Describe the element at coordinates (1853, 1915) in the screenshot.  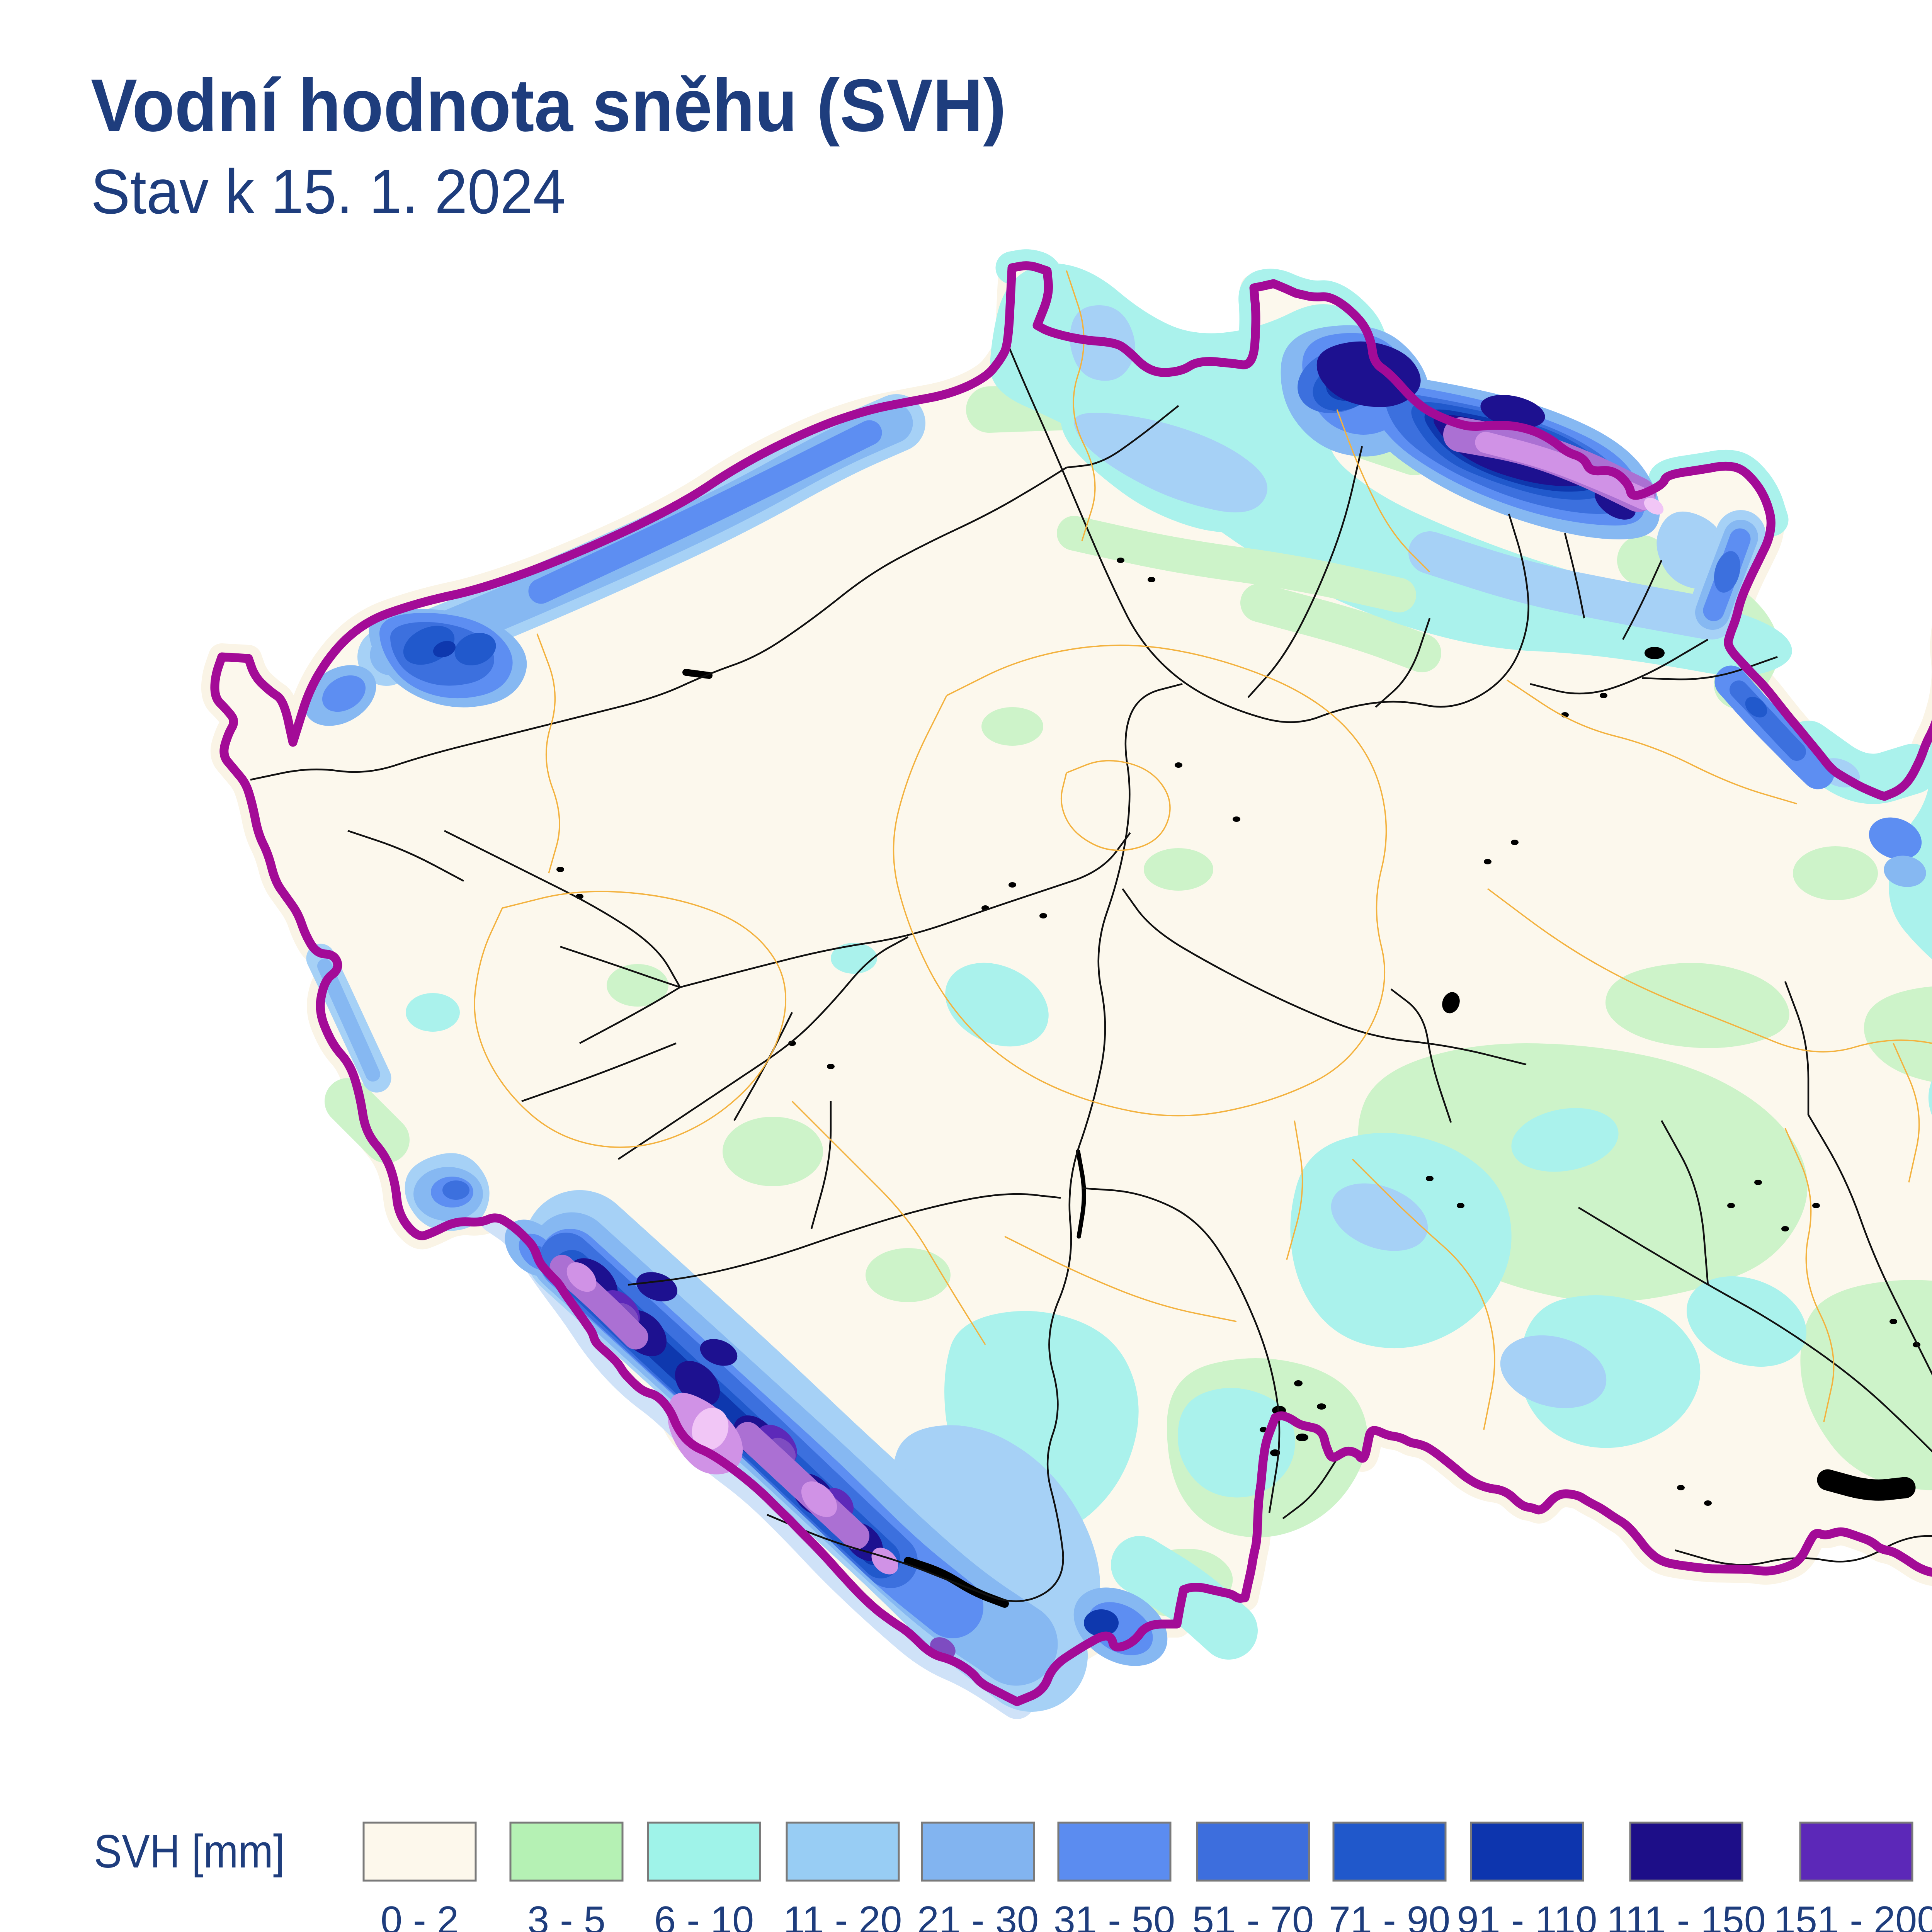
I see `svg-text: 151 - 200` at that location.